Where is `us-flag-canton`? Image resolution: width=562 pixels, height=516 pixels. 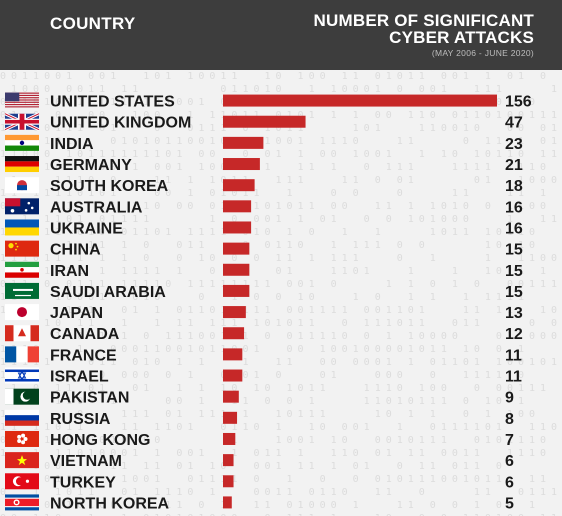 us-flag-canton is located at coordinates (12, 97).